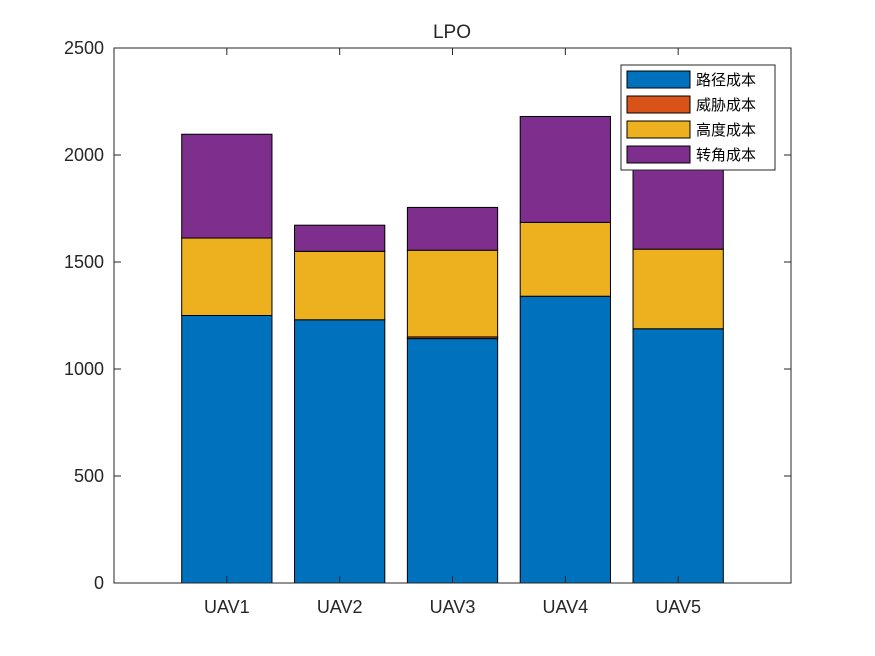 The height and width of the screenshot is (656, 875). I want to click on y-tick-label: 1500, so click(84, 262).